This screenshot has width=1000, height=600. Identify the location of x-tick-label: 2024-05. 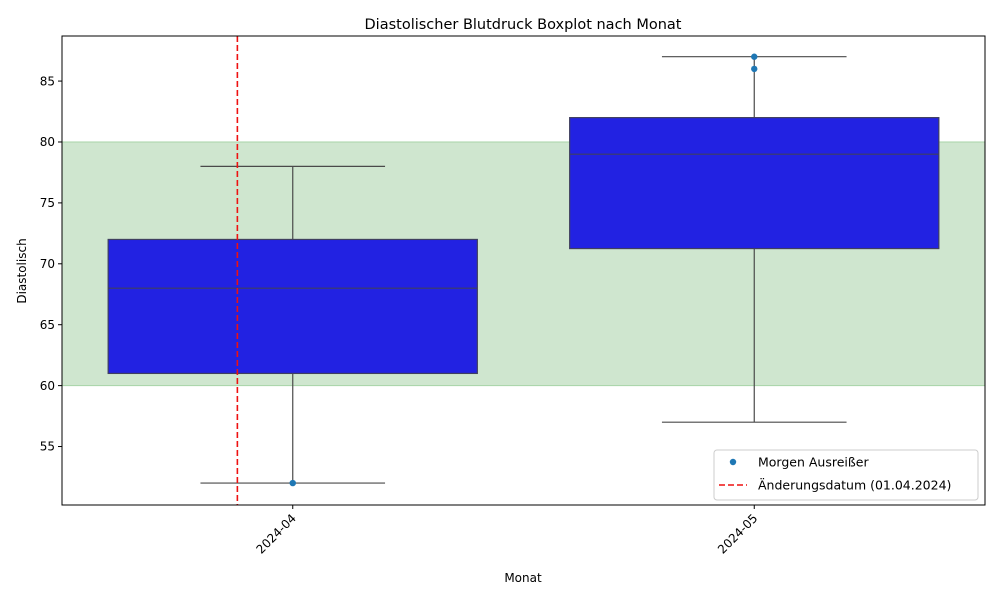
(737, 533).